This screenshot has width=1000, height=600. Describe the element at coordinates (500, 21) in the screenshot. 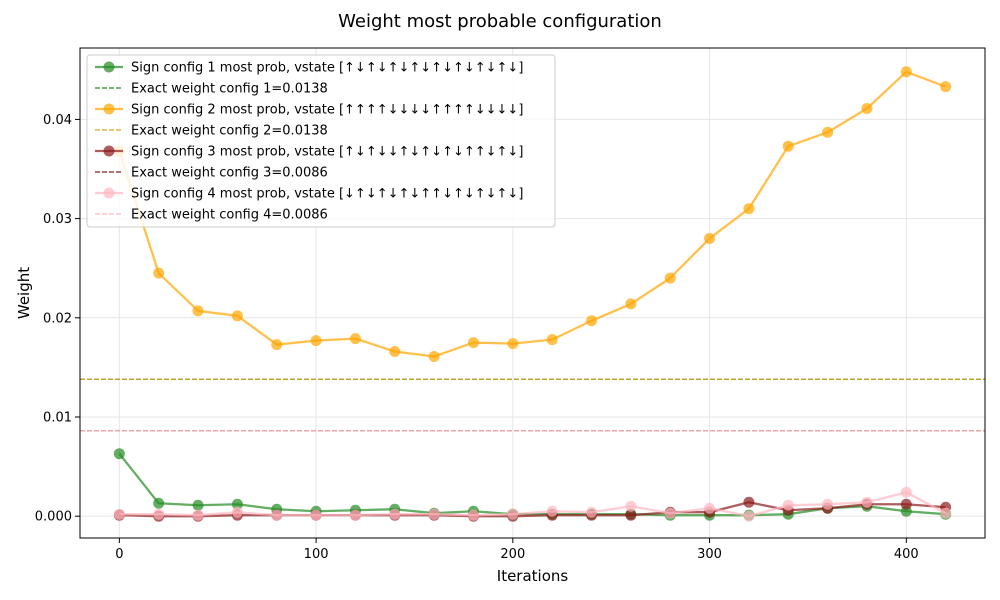

I see `chart-title: Weight most probable configuration` at that location.